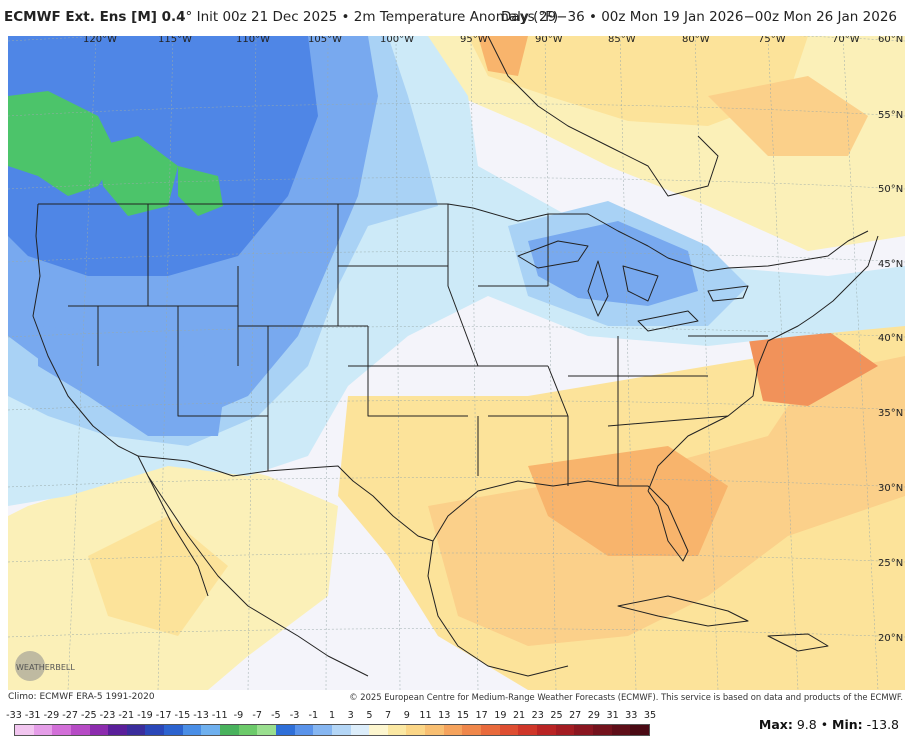 This screenshot has width=913, height=750. I want to click on colorbar-tick-label: 23, so click(537, 715).